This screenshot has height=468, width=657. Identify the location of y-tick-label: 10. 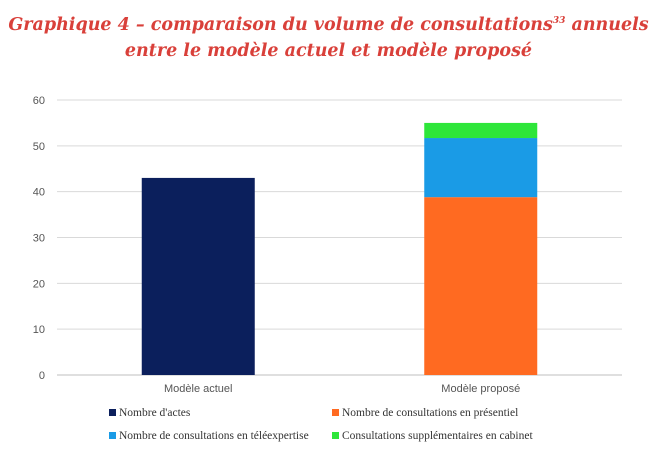
(39, 330).